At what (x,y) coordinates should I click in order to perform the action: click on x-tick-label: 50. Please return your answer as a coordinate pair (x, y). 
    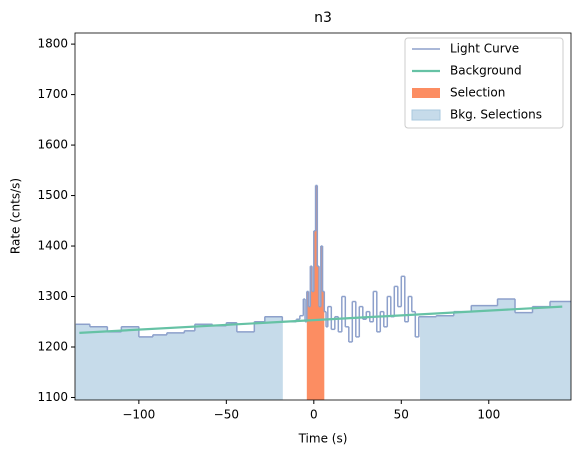
    Looking at the image, I should click on (401, 415).